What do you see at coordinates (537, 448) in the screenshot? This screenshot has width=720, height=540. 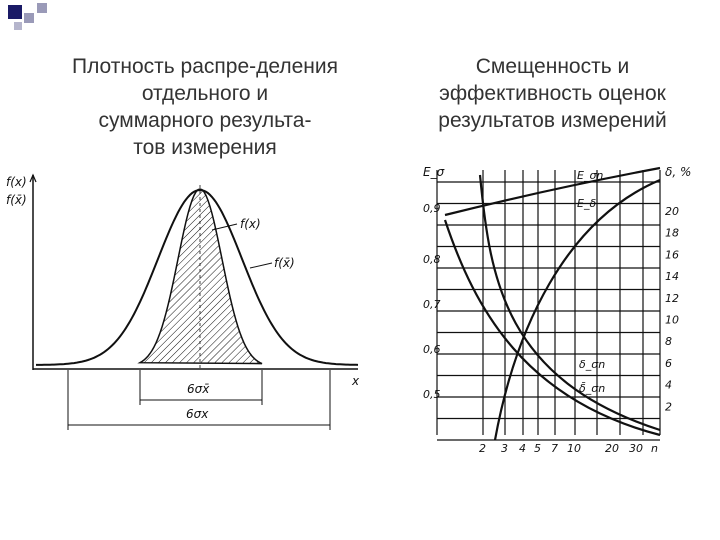 I see `bottom-tick-label: 5` at bounding box center [537, 448].